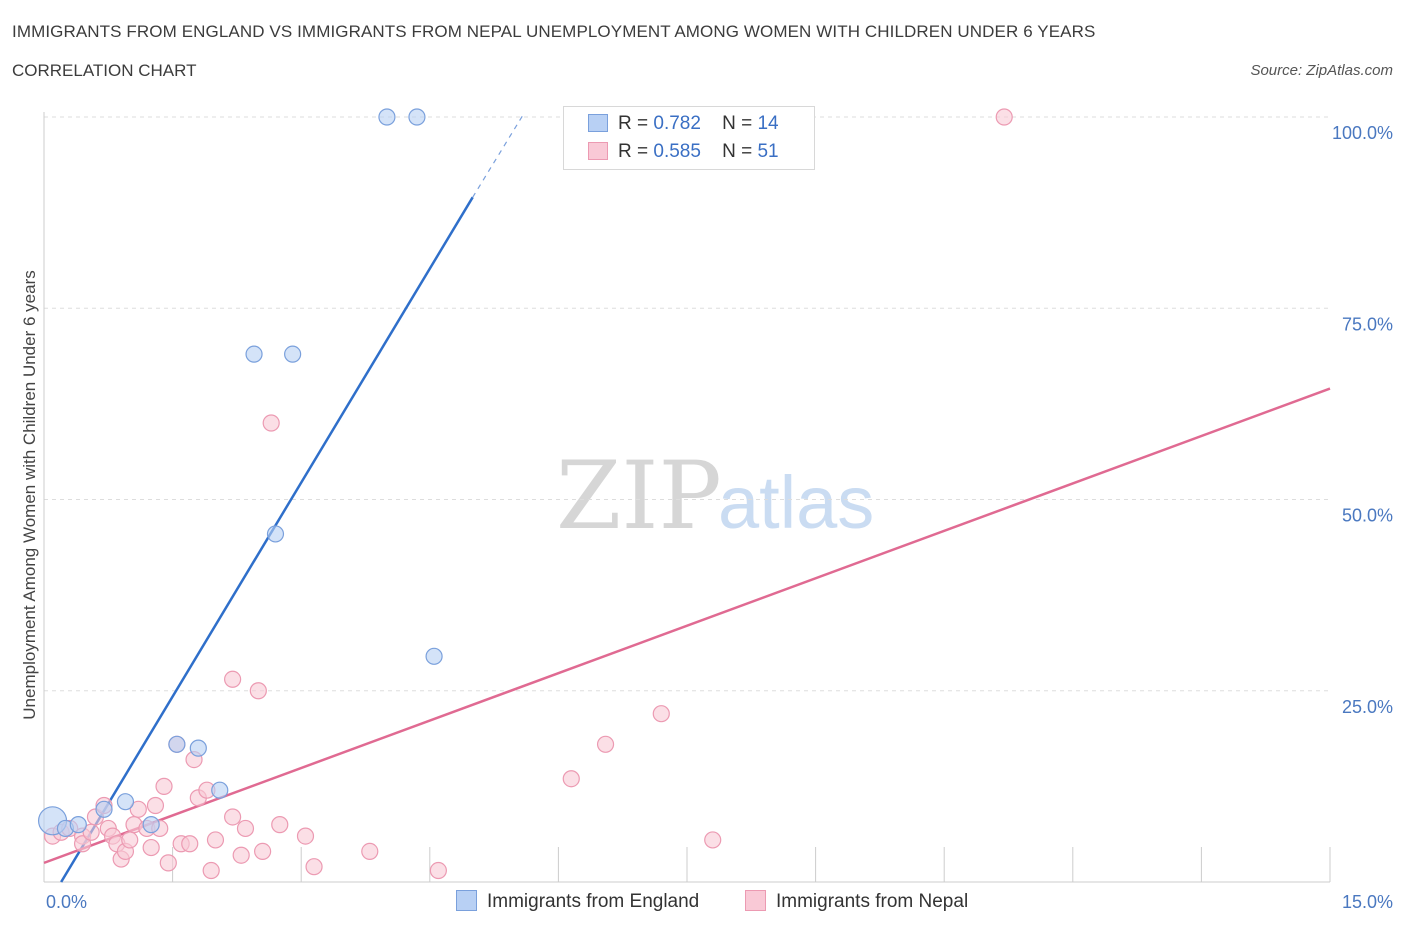  I want to click on watermark: ZIP atlas, so click(715, 496).